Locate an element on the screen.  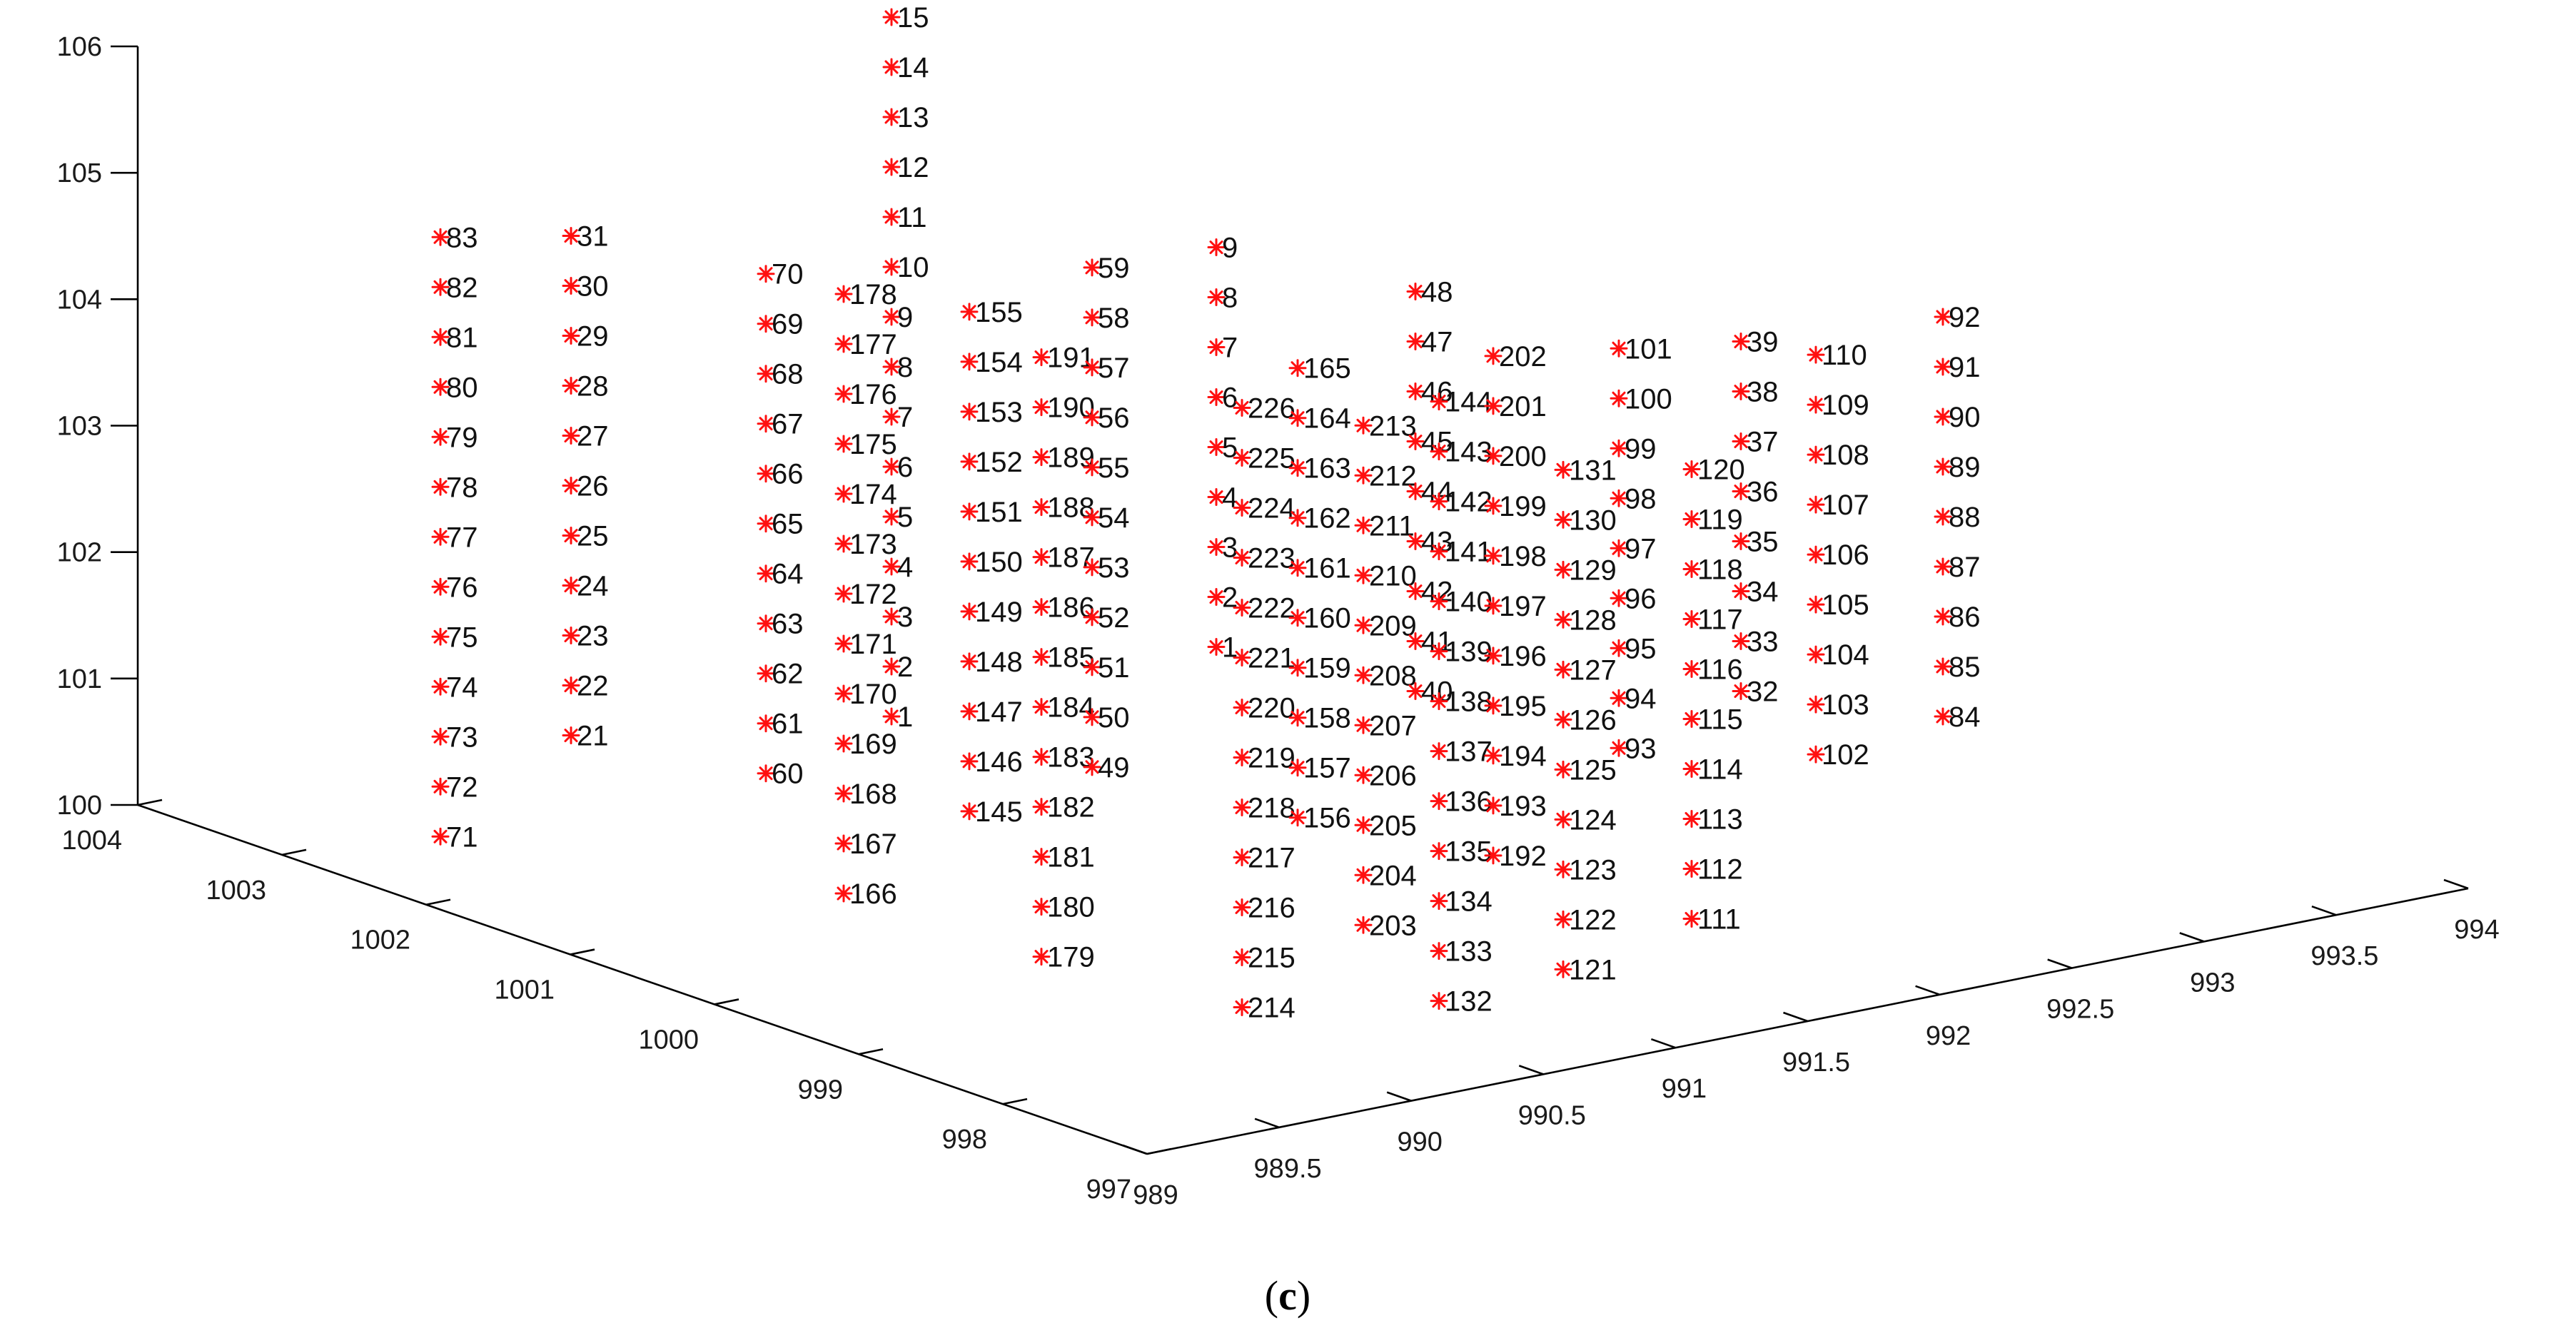
data-point: 75 is located at coordinates (454, 637).